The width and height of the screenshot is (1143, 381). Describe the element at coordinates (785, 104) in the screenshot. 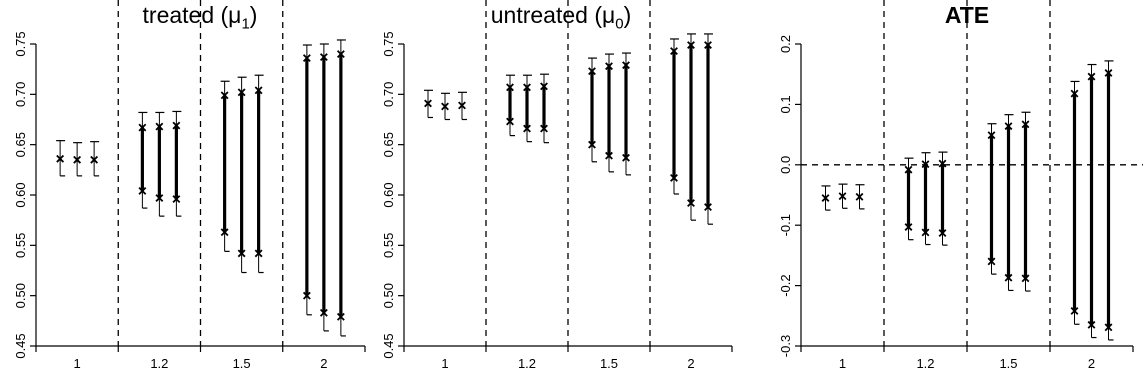

I see `y-tick-label: 0.1` at that location.